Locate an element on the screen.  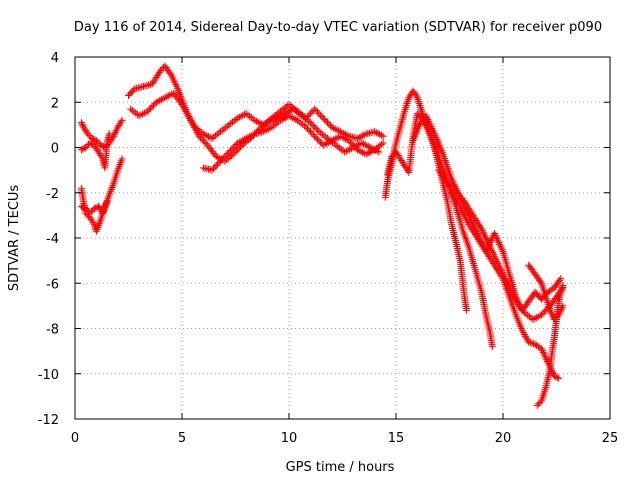
y-tick-label: 4 is located at coordinates (55, 58).